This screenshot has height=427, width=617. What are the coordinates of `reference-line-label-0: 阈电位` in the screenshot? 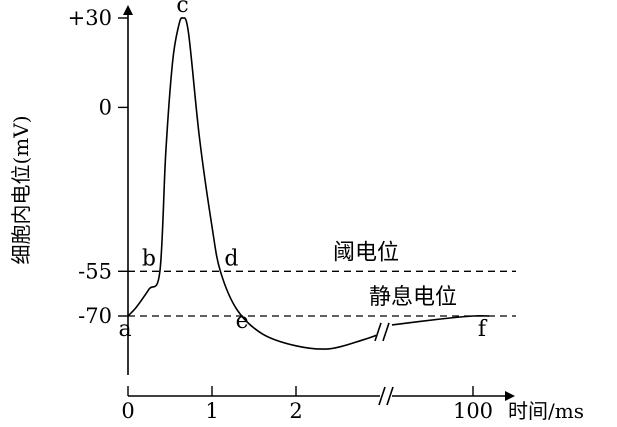 It's located at (366, 252).